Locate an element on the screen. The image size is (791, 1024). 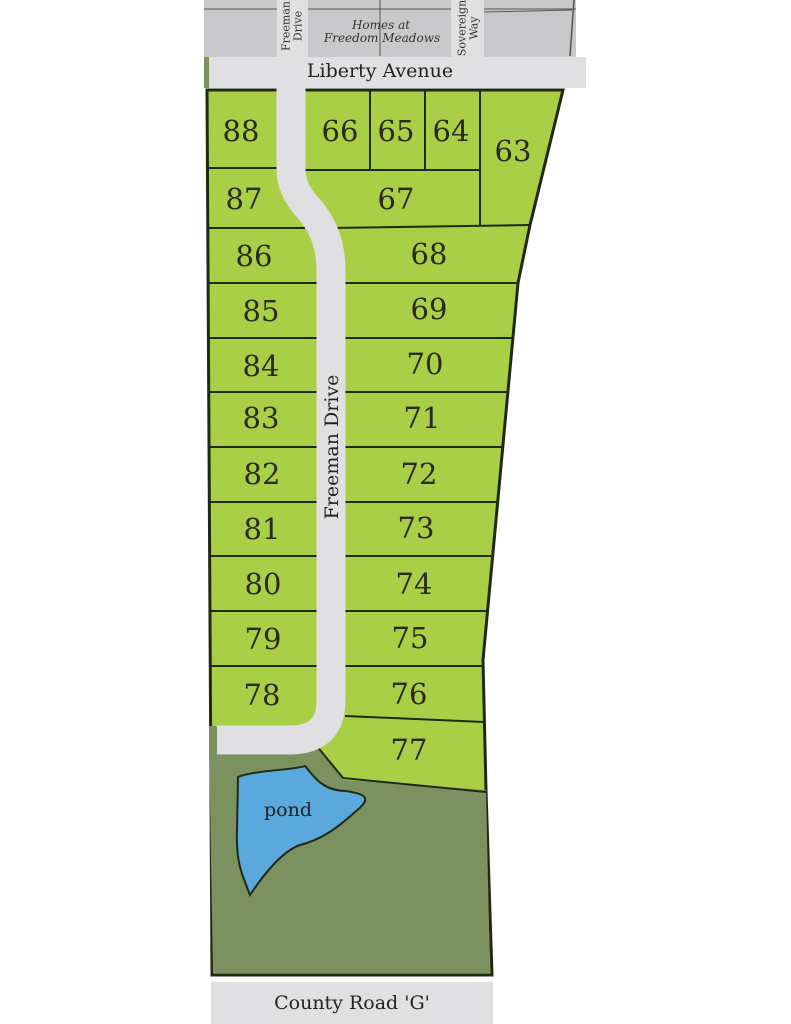
lot-88: 88 is located at coordinates (241, 131).